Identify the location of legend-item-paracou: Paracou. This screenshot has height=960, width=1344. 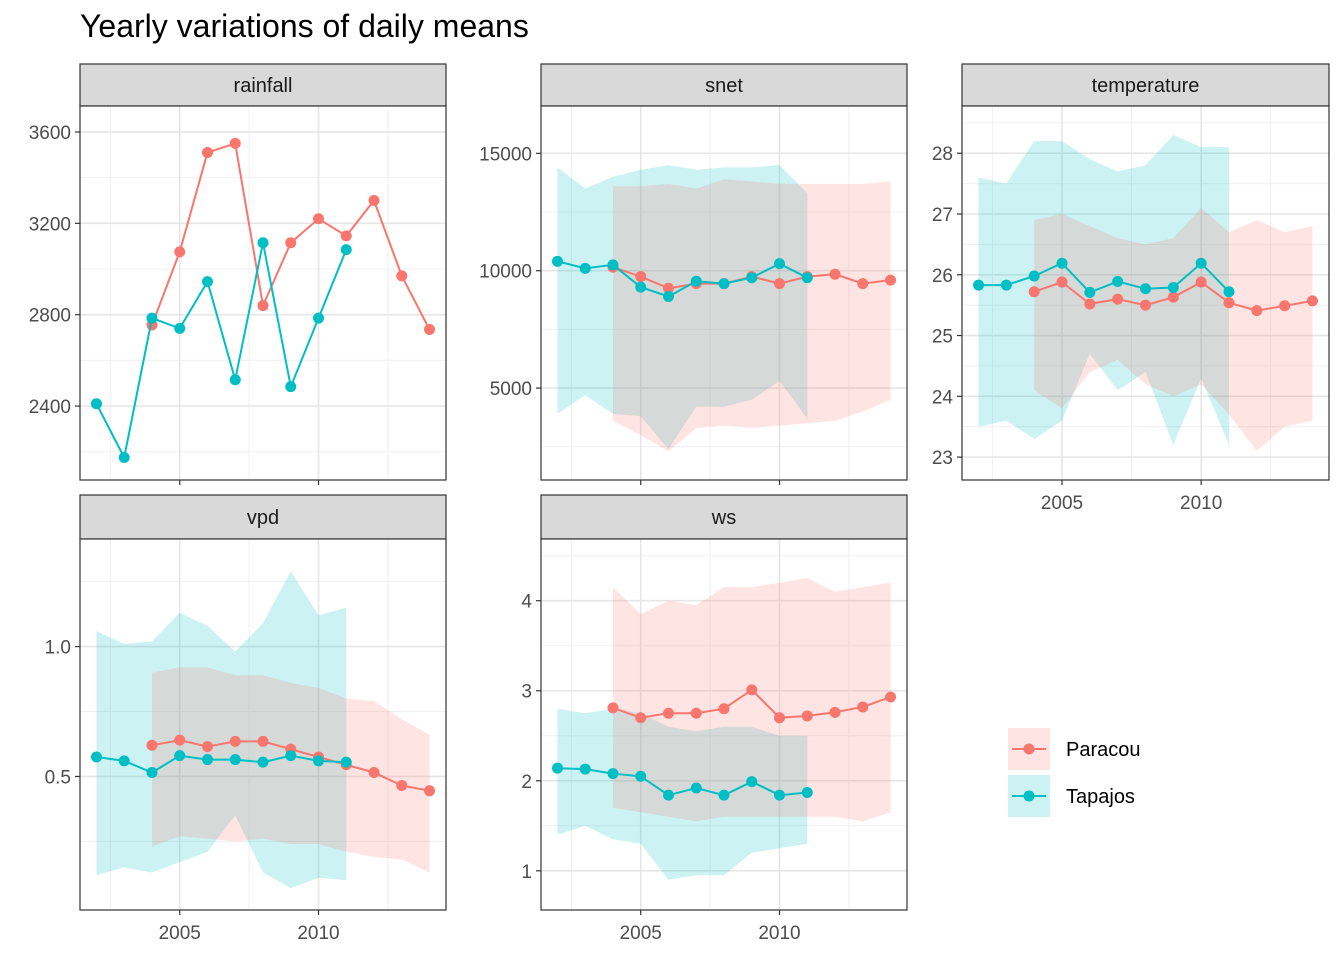
(1074, 749).